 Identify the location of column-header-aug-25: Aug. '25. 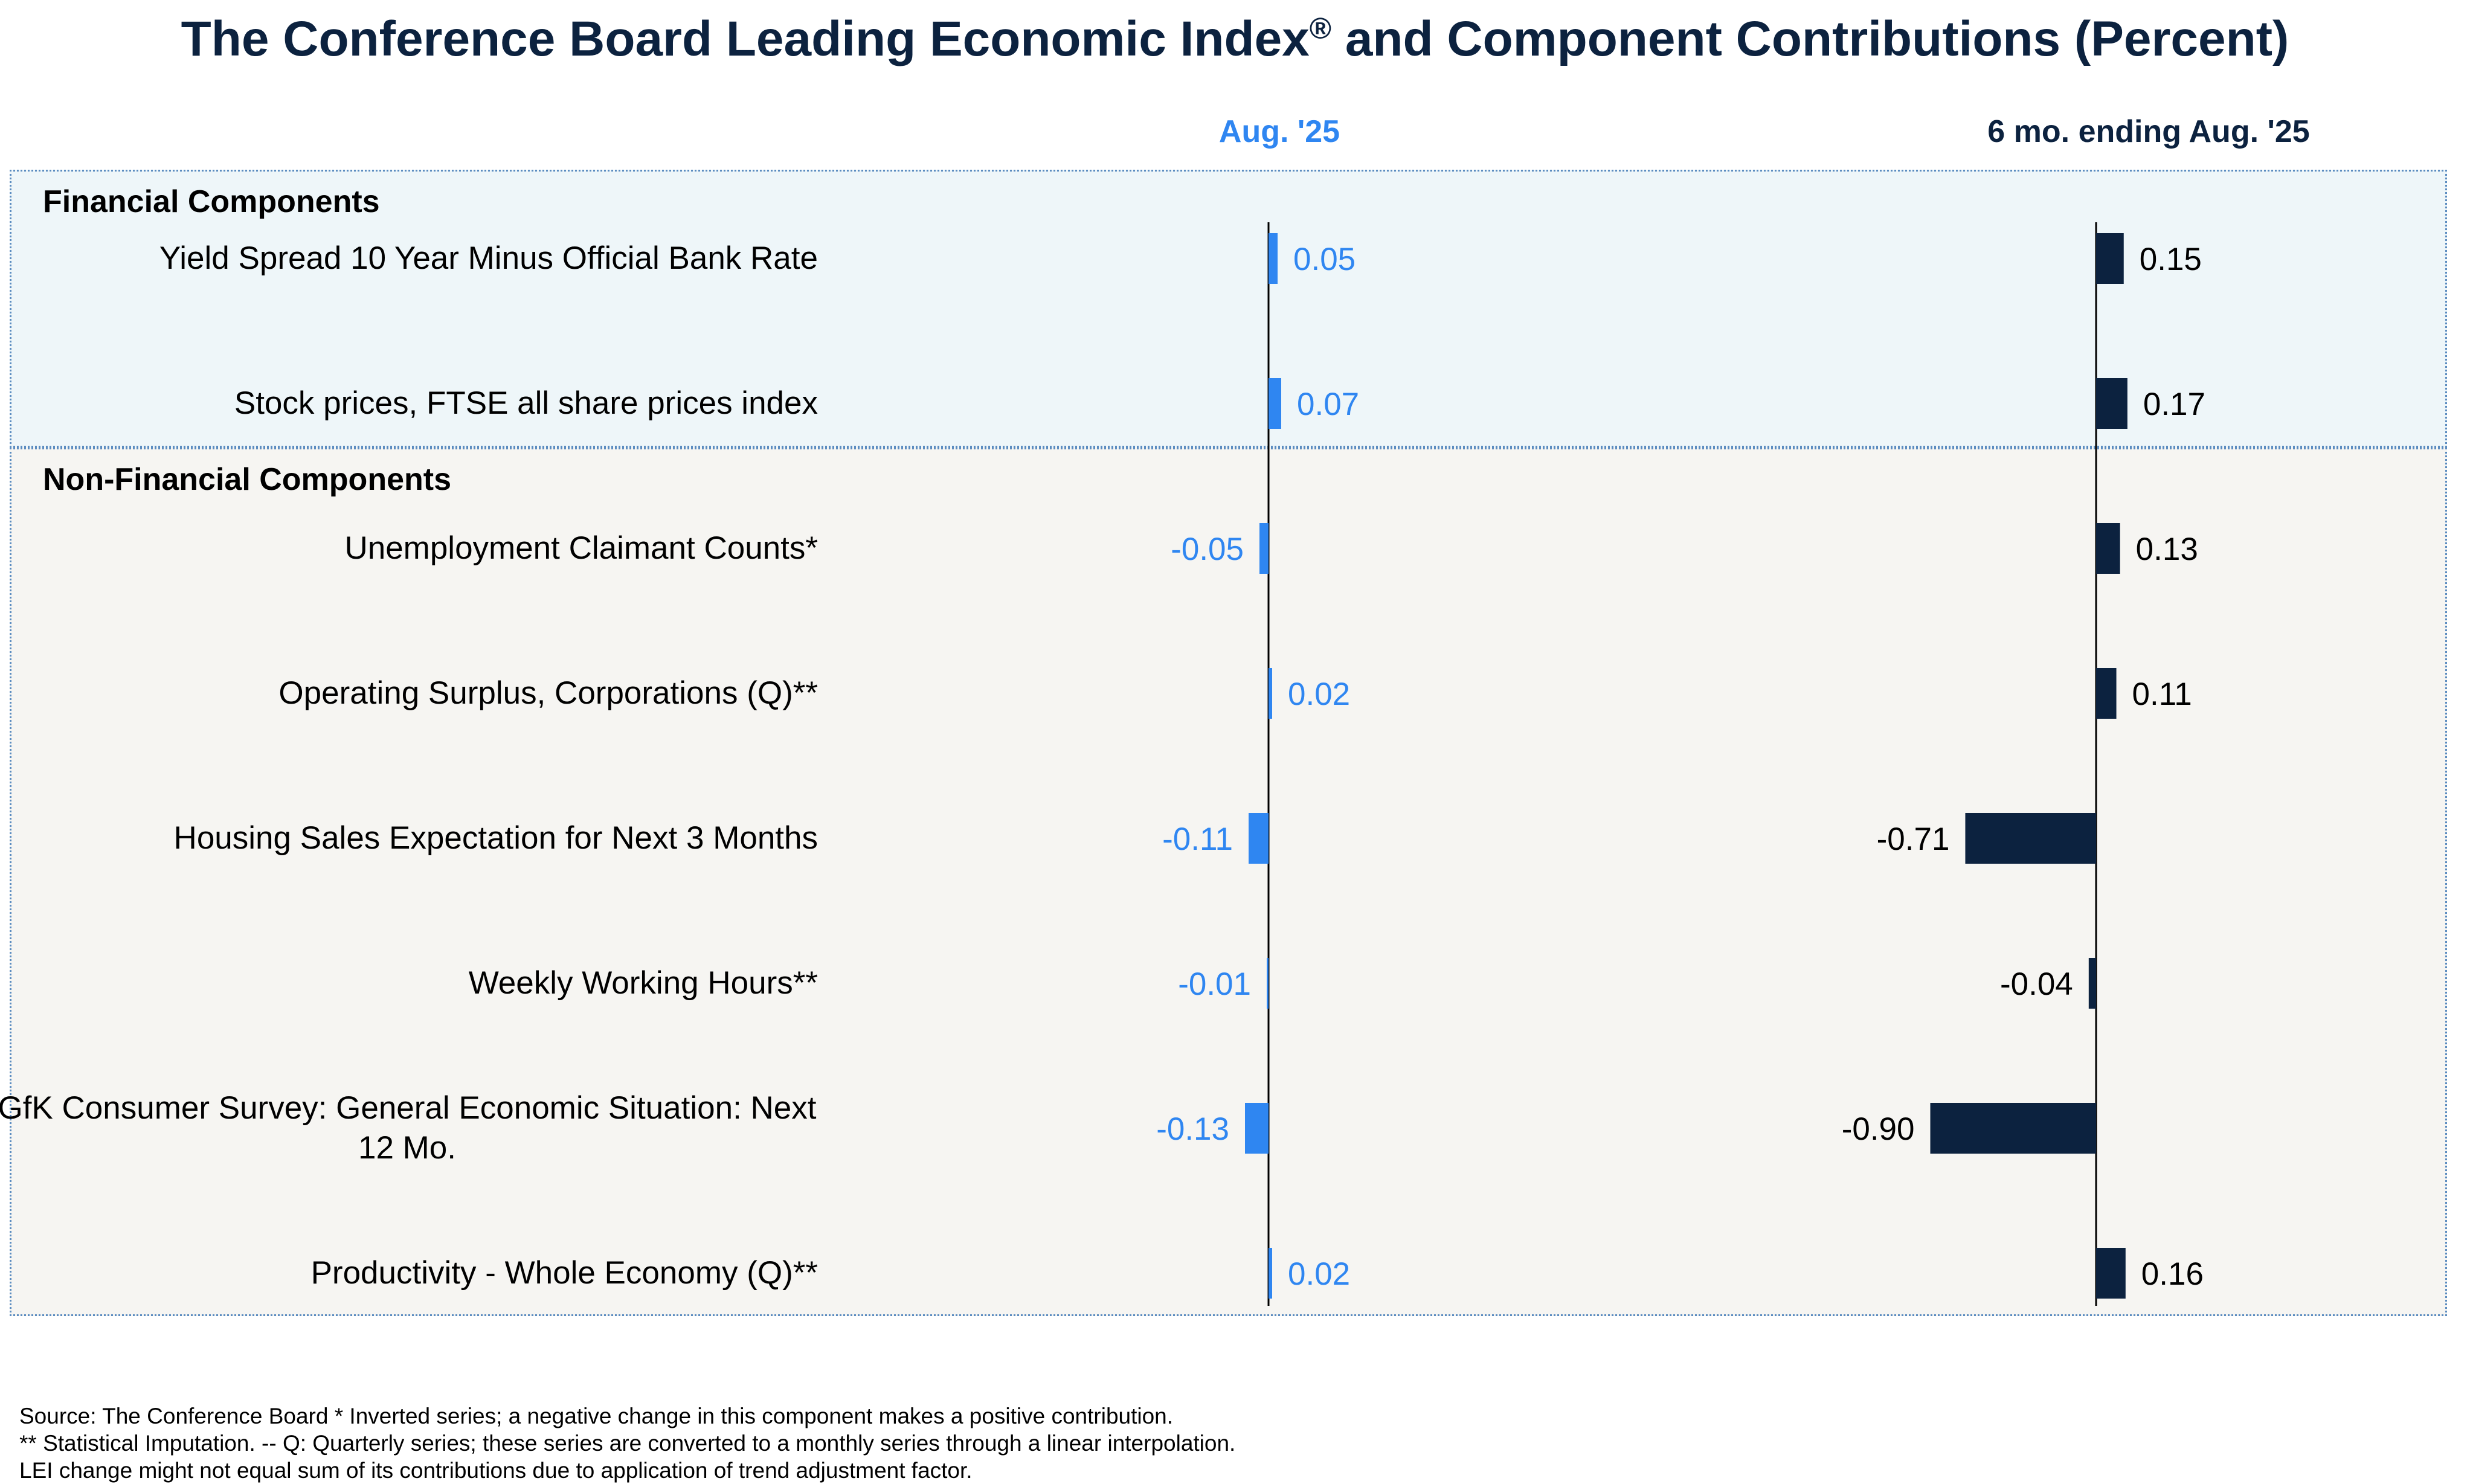
(1279, 131).